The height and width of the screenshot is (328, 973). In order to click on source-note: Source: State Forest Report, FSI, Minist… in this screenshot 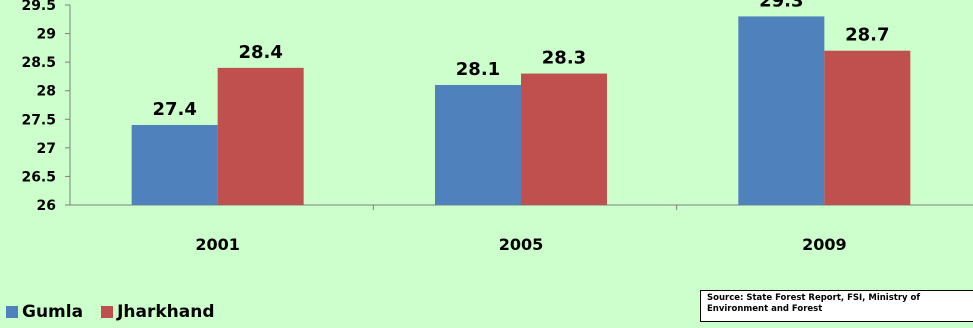, I will do `click(836, 306)`.